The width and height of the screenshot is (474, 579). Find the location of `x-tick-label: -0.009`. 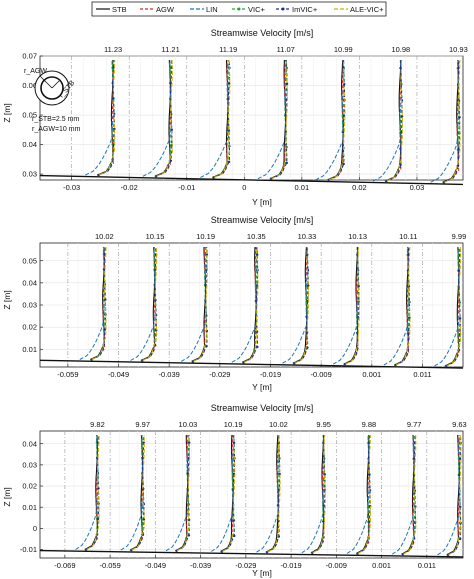

x-tick-label: -0.009 is located at coordinates (321, 374).